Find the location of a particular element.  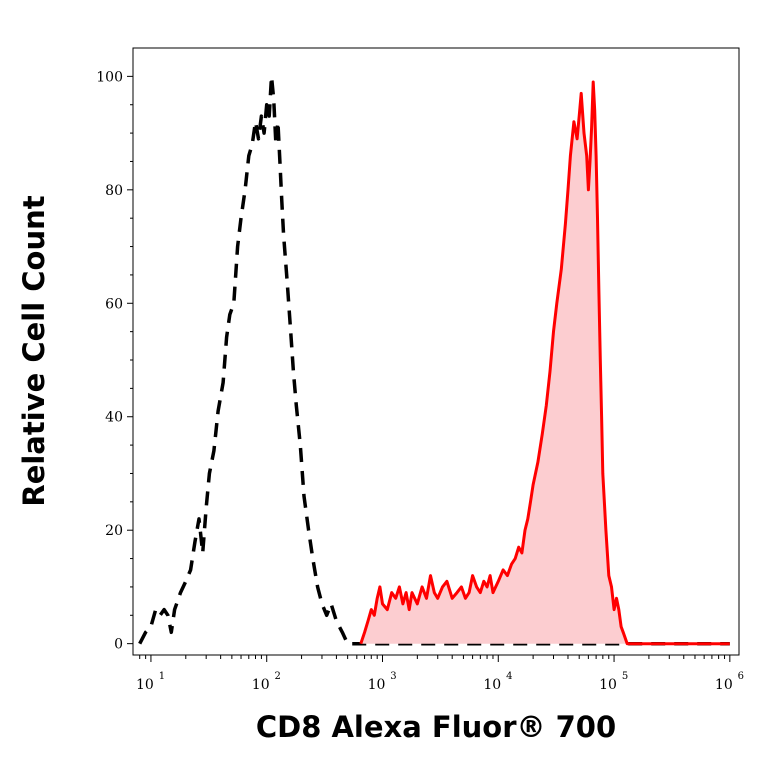

x-tick-exponent: 1 is located at coordinates (162, 676).